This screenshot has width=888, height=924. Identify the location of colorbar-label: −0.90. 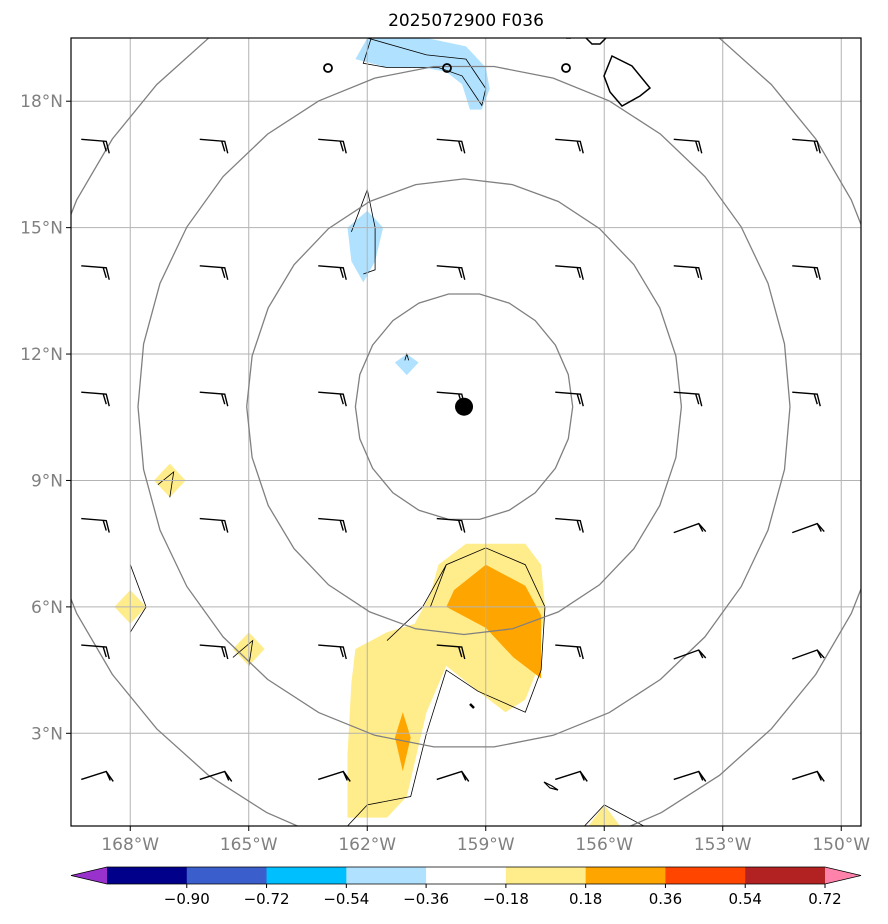
(187, 899).